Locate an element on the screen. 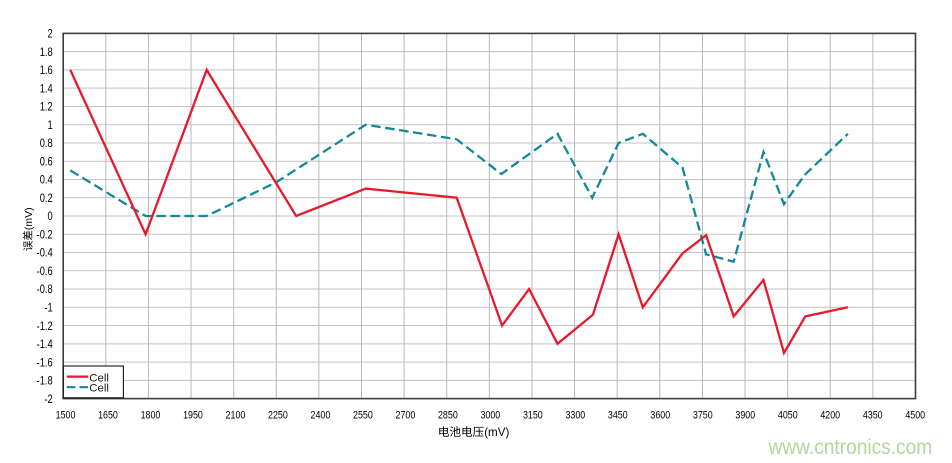  svg-text: -0.2 is located at coordinates (45, 236).